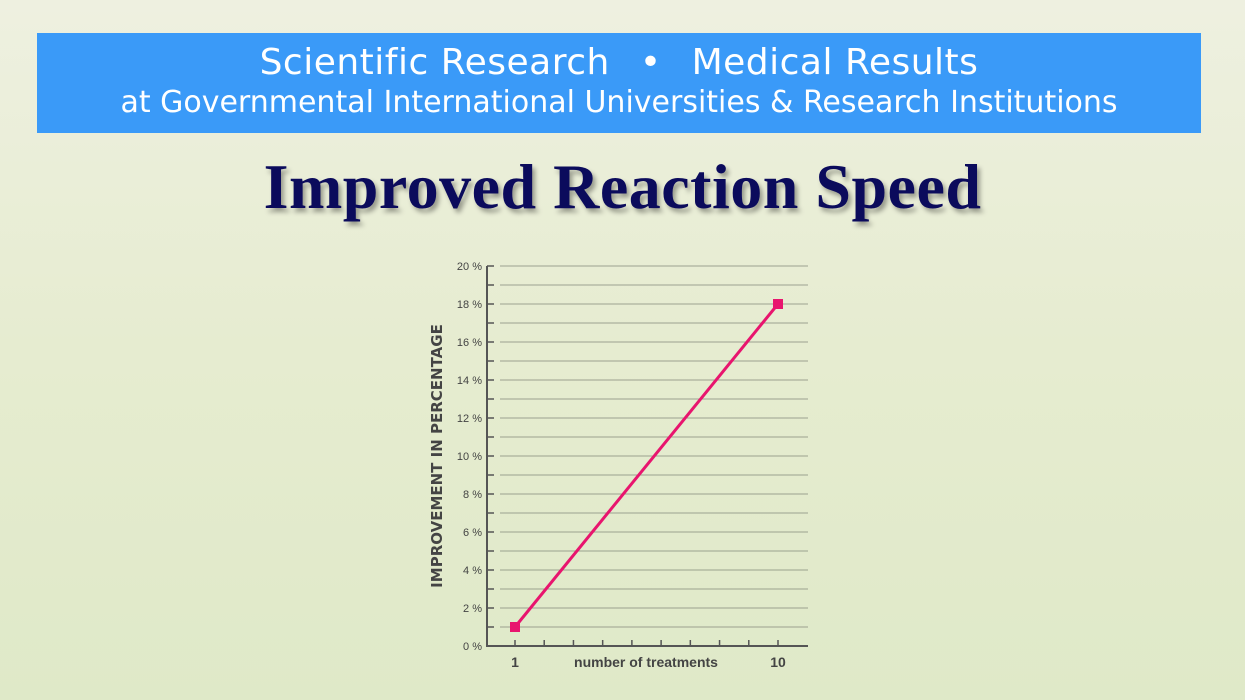  I want to click on x-tick-label: 10, so click(778, 662).